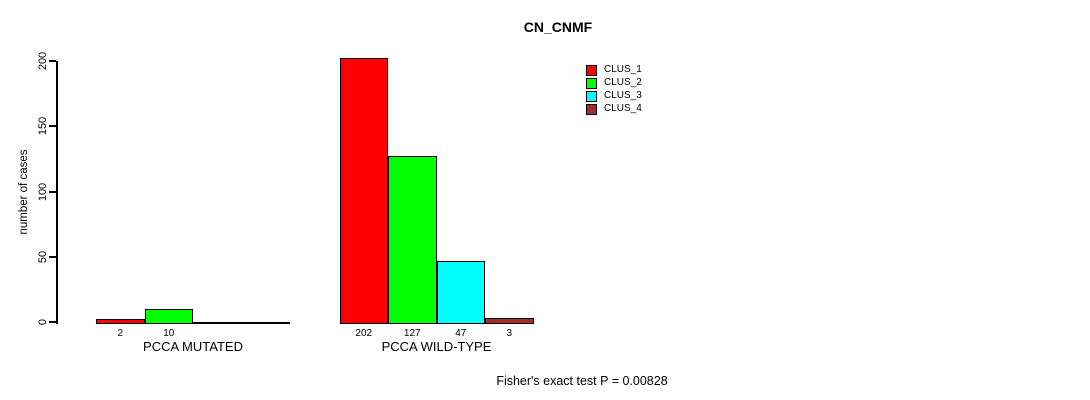 This screenshot has width=1090, height=400. What do you see at coordinates (169, 333) in the screenshot?
I see `bar-value-label: 10` at bounding box center [169, 333].